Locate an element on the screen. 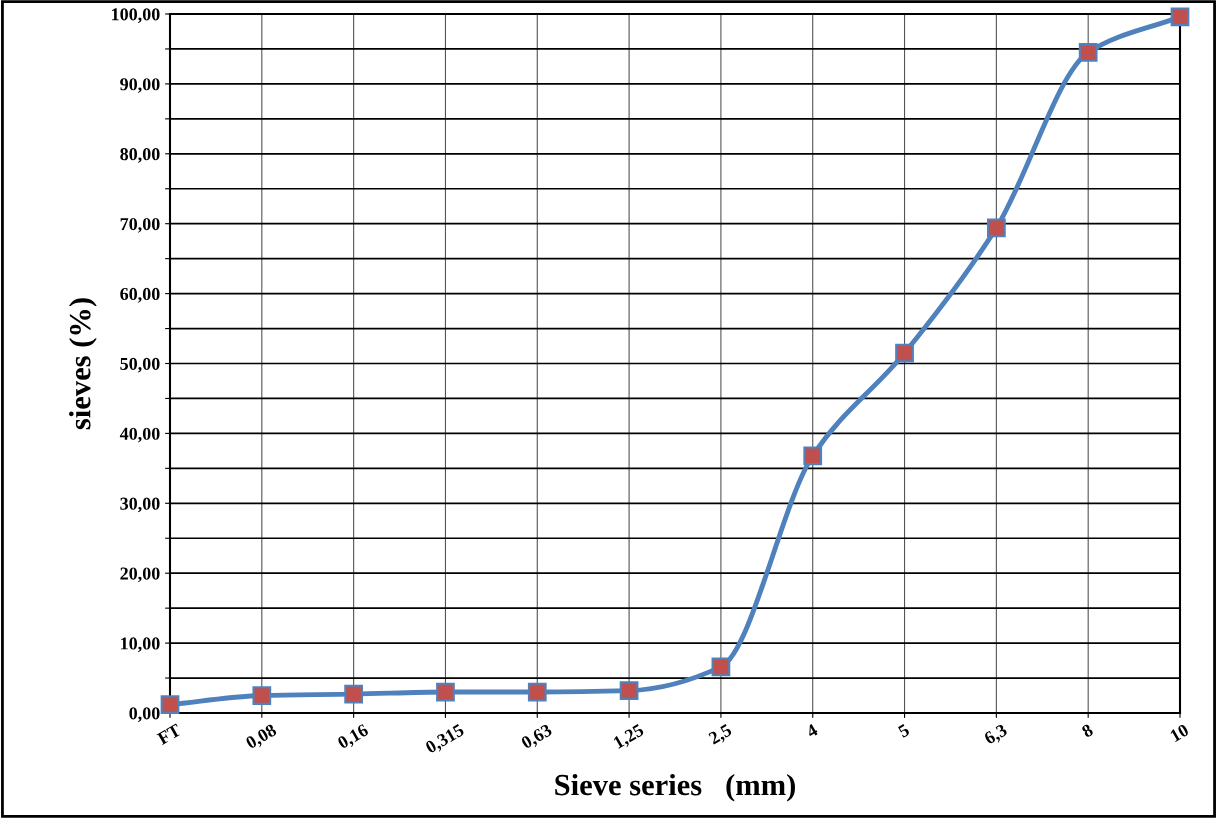 The image size is (1217, 818). y-tick-label: 50,00 is located at coordinates (140, 365).